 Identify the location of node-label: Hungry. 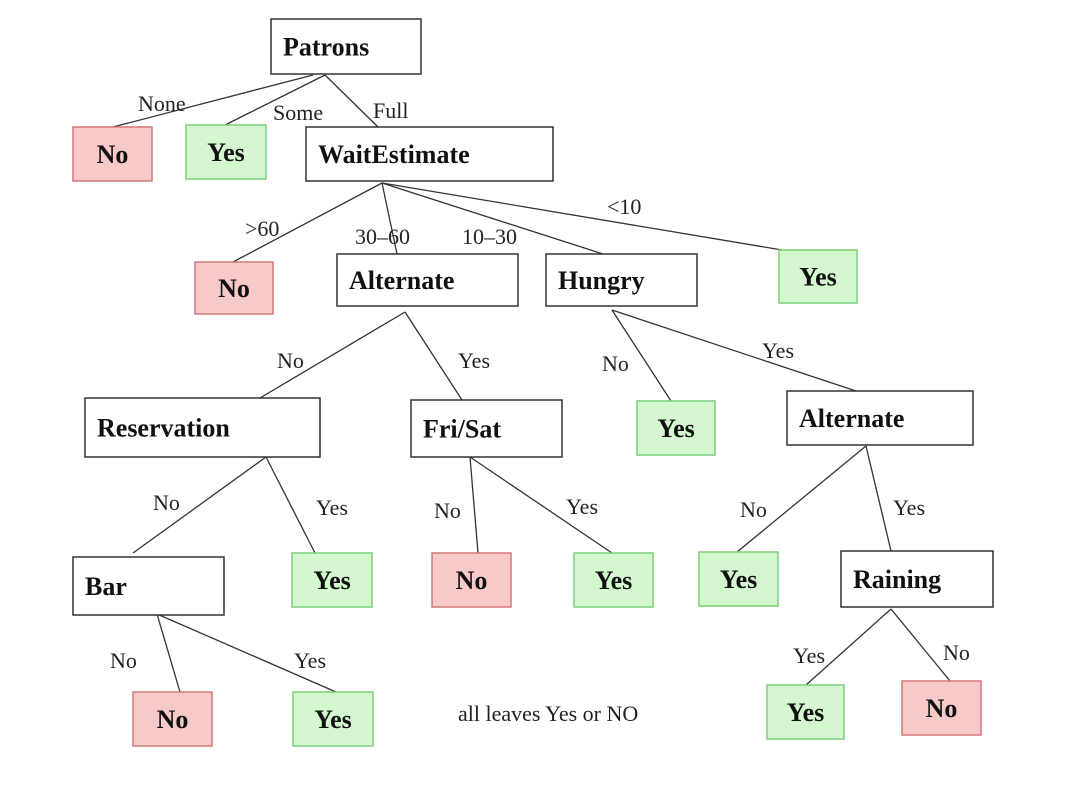
(601, 280).